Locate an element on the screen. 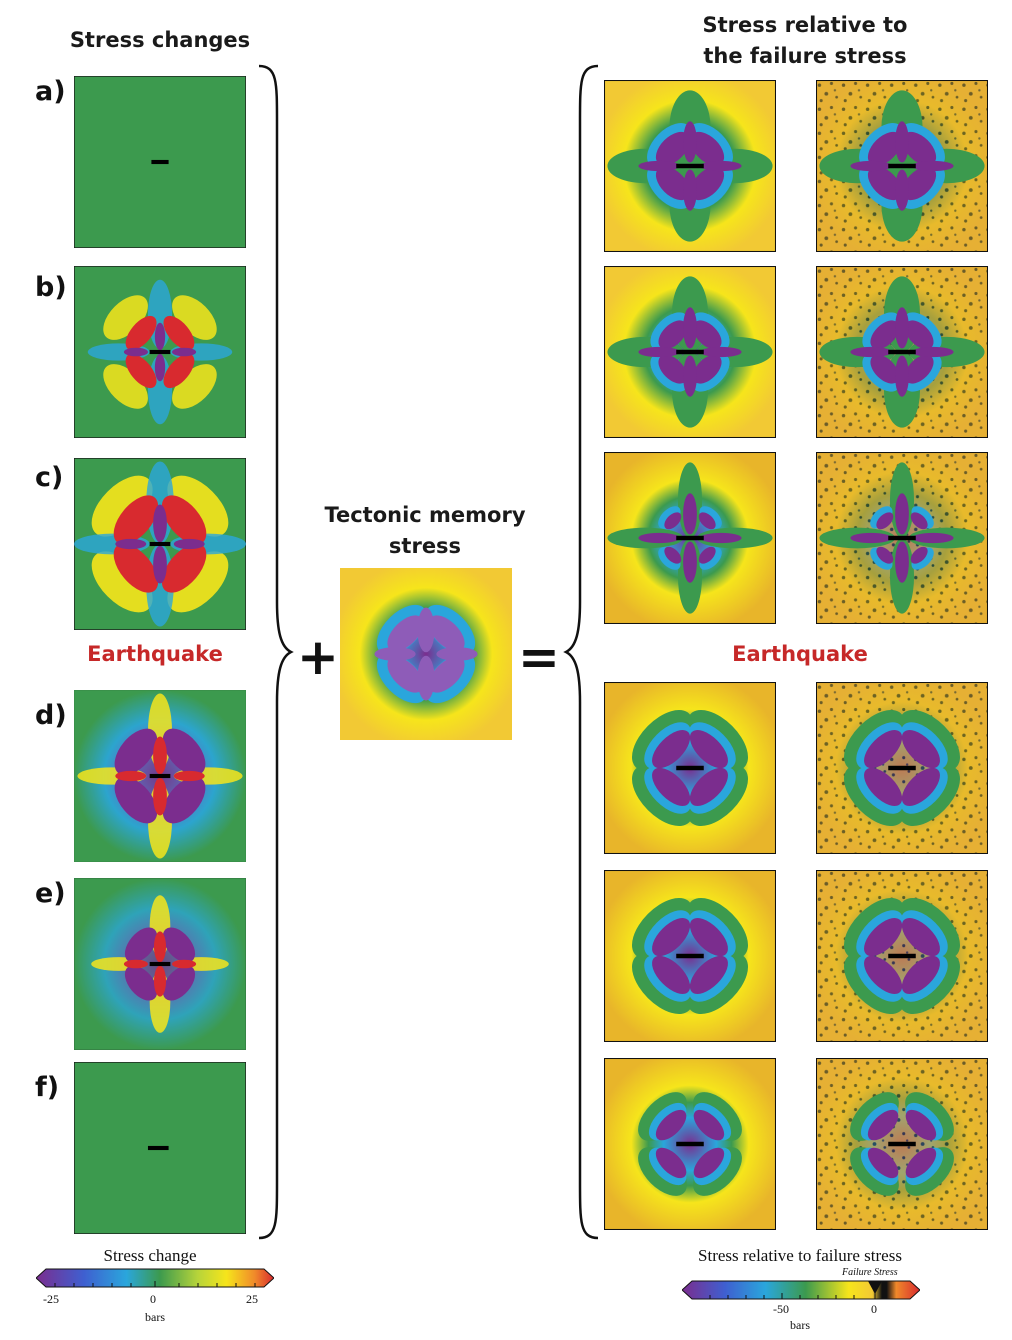 The height and width of the screenshot is (1340, 1012). panel-a-stress-change is located at coordinates (160, 162).